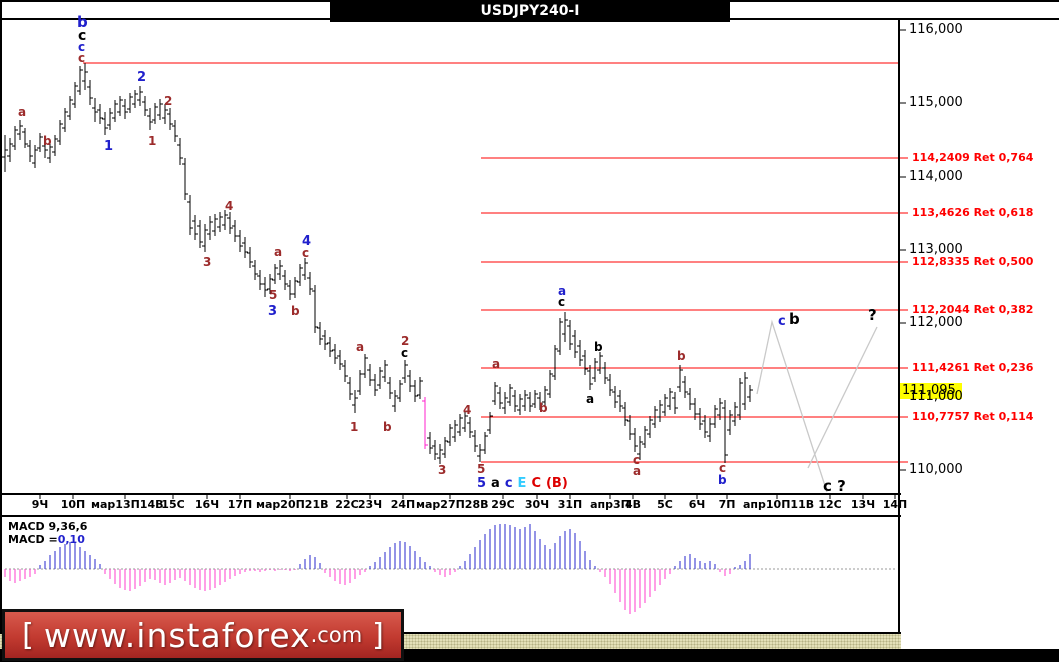 The image size is (1059, 662). Describe the element at coordinates (899, 334) in the screenshot. I see `axis-divider` at that location.